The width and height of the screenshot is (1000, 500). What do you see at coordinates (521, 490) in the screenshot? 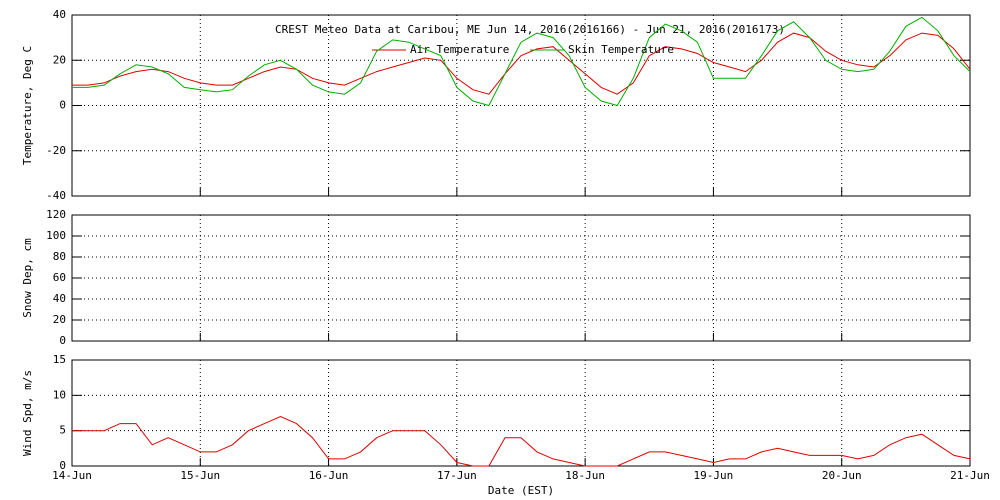
I see `x-axis-label: Date (EST)` at bounding box center [521, 490].